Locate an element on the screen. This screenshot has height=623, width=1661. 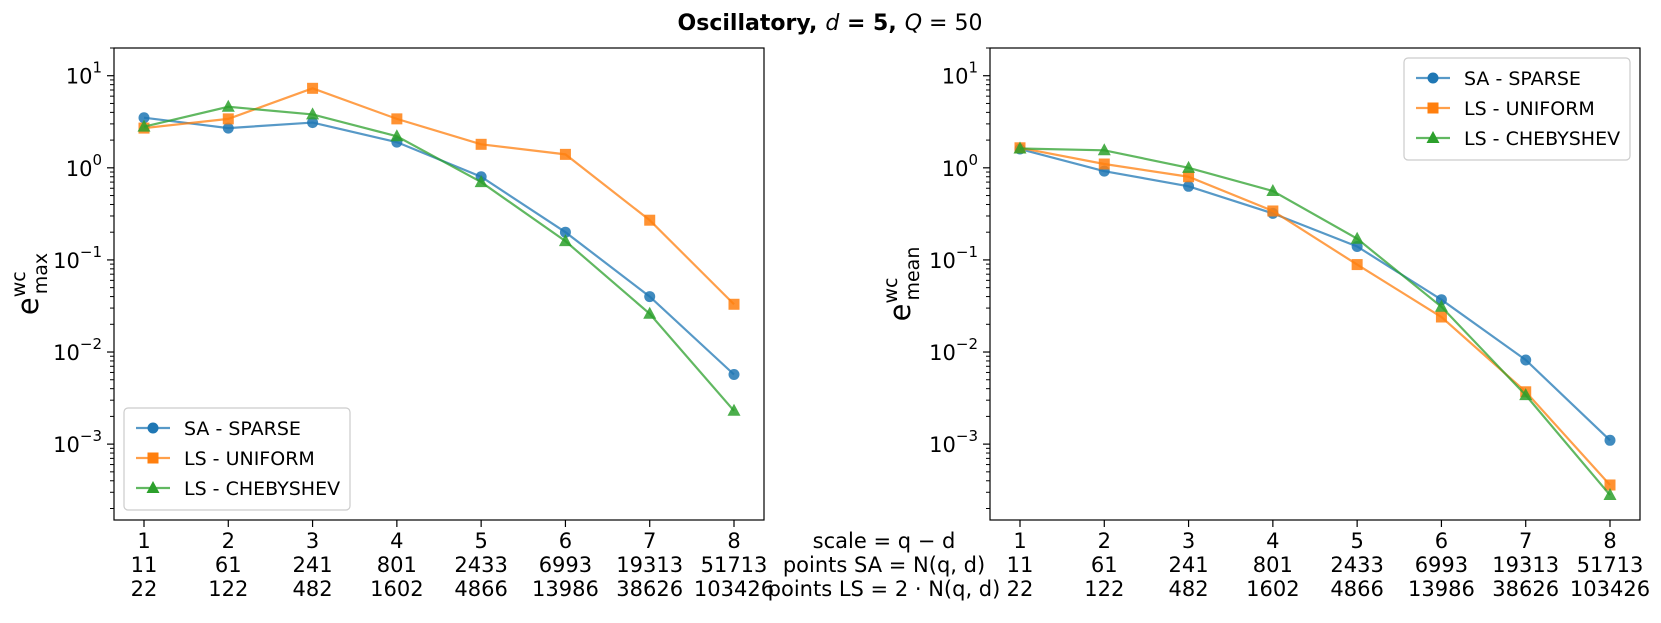
x-tick-label-points-ls: 482 is located at coordinates (313, 589).